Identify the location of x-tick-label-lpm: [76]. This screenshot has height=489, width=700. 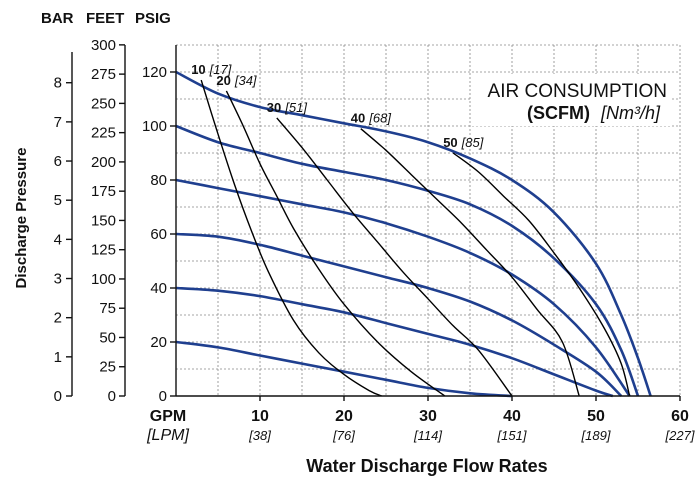
(343, 435).